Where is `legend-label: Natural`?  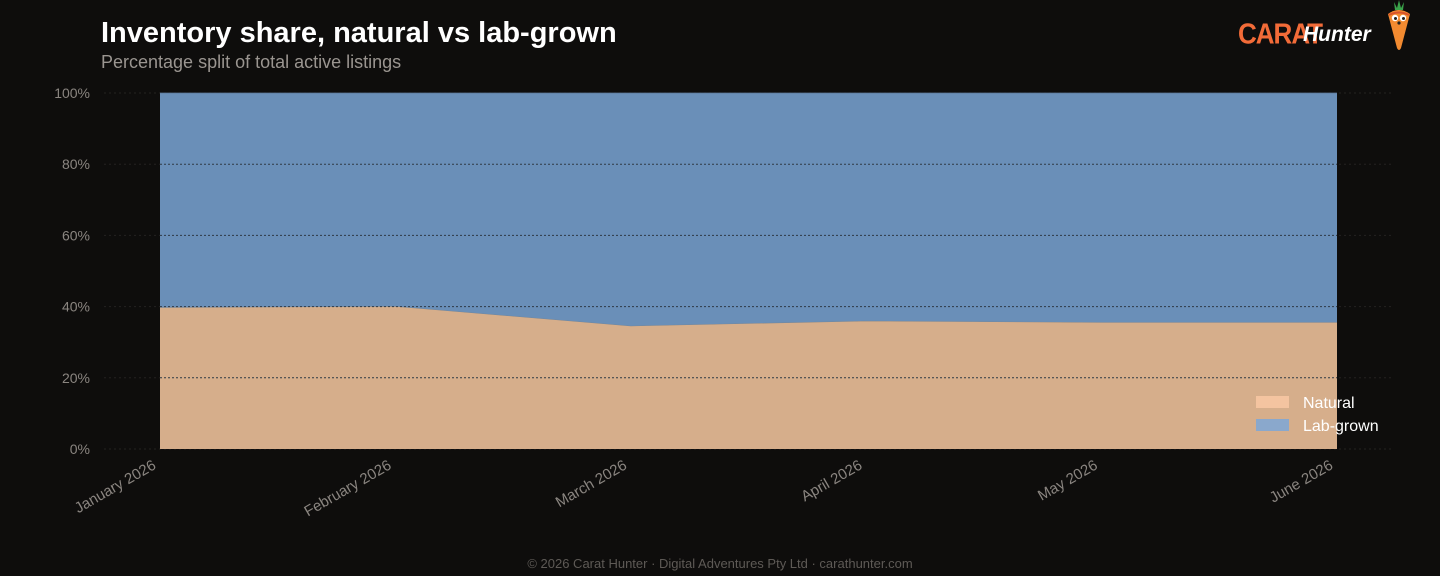
legend-label: Natural is located at coordinates (1329, 403).